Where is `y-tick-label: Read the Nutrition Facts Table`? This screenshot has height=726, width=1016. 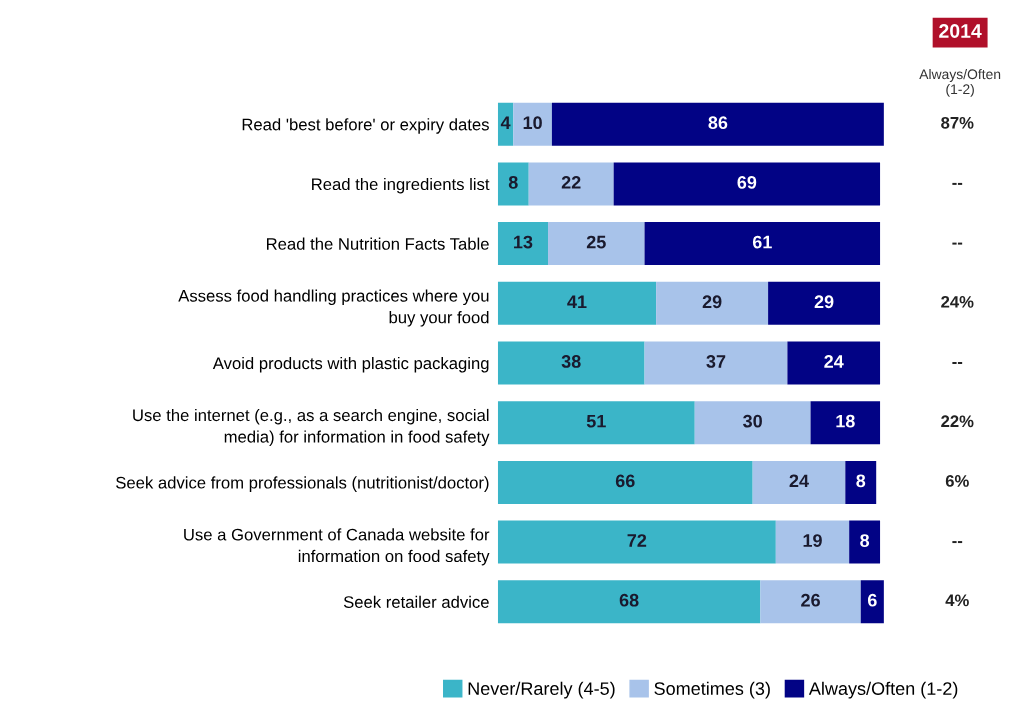 y-tick-label: Read the Nutrition Facts Table is located at coordinates (378, 243).